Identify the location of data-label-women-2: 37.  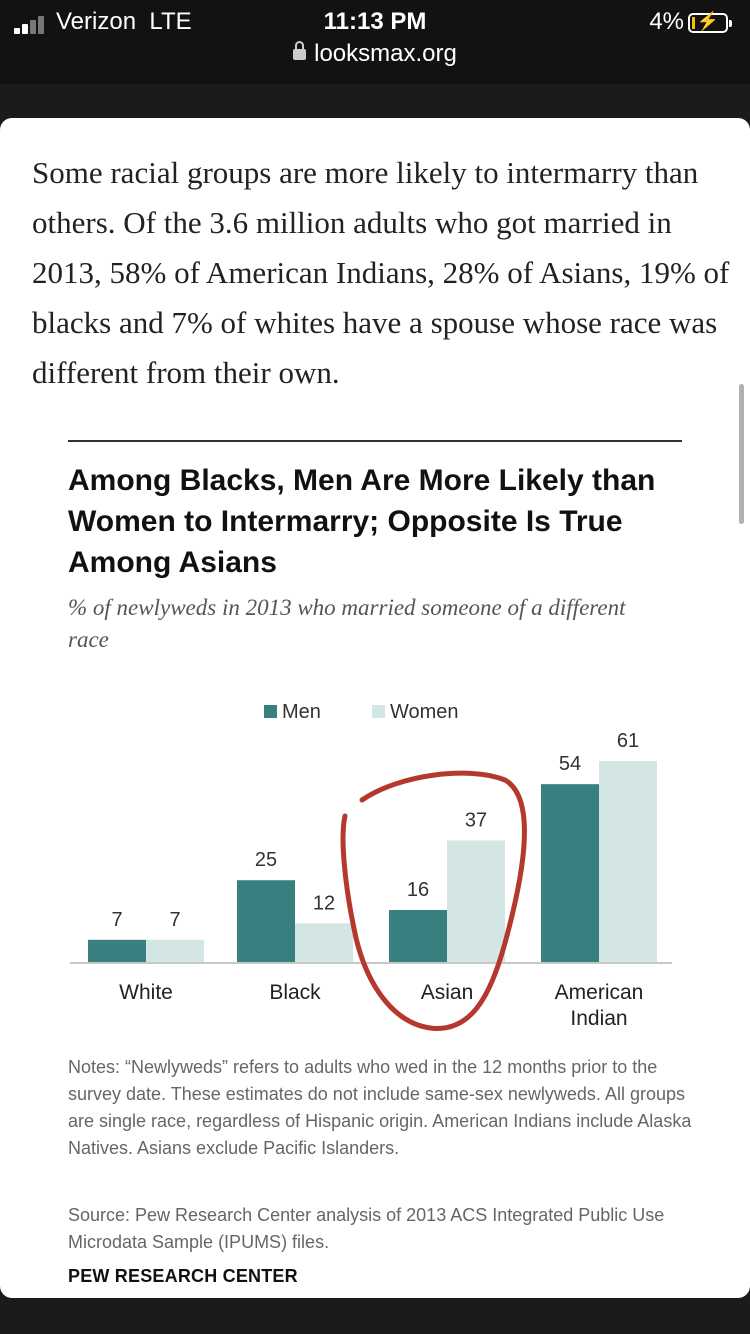
(476, 820).